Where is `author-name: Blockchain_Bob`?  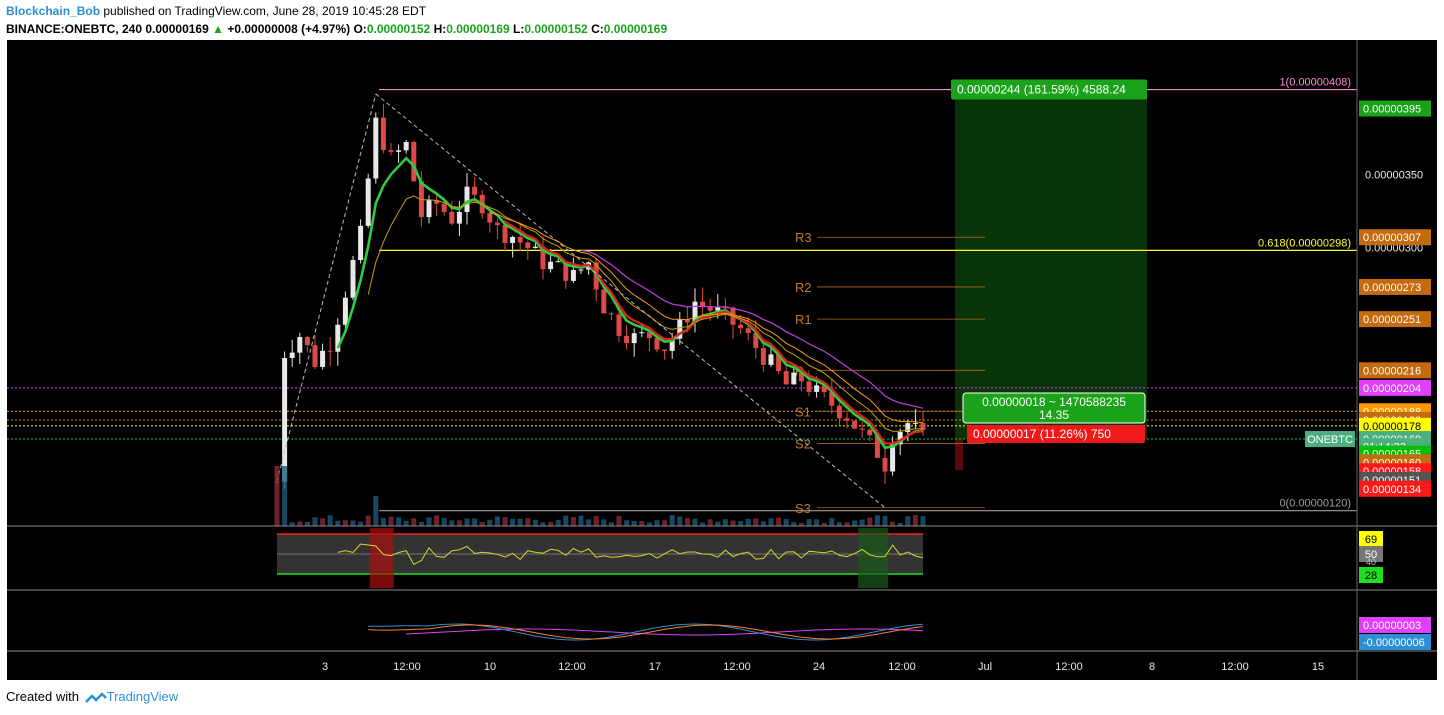 author-name: Blockchain_Bob is located at coordinates (53, 11).